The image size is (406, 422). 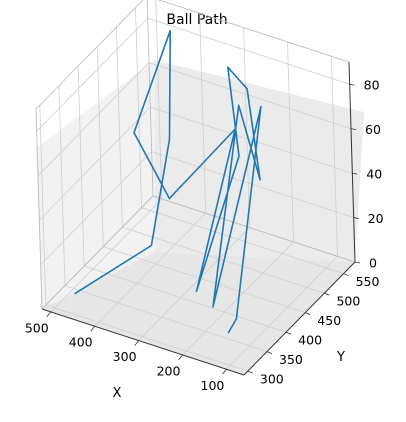 I want to click on x-tick-label: 200, so click(x=169, y=370).